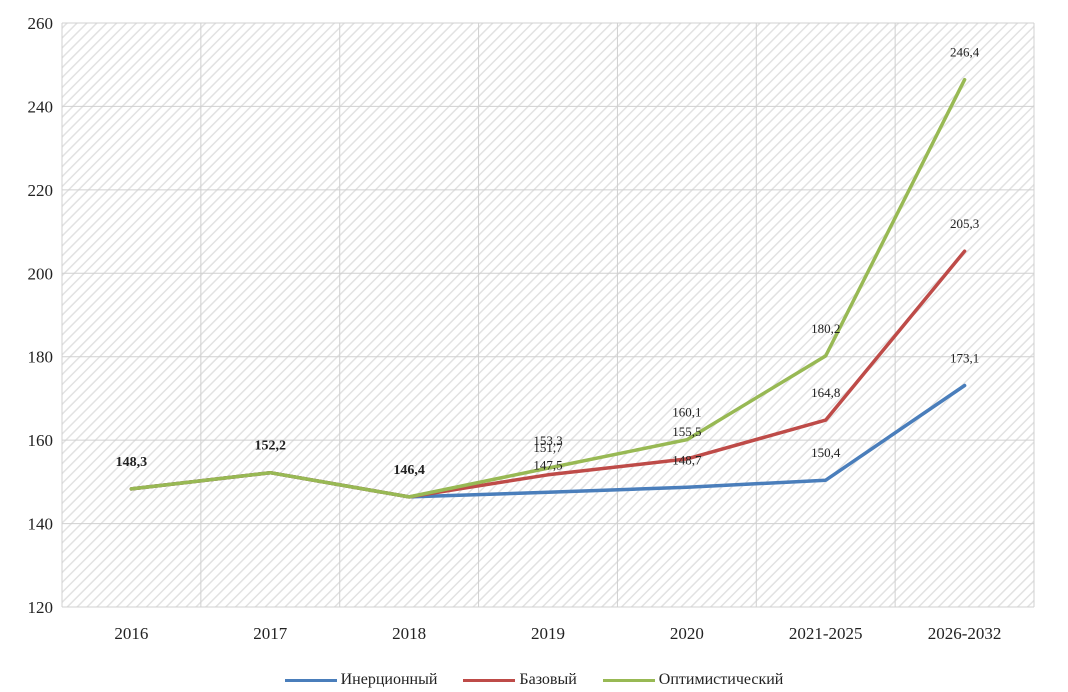  Describe the element at coordinates (41, 273) in the screenshot. I see `y-tick-label: 200` at that location.